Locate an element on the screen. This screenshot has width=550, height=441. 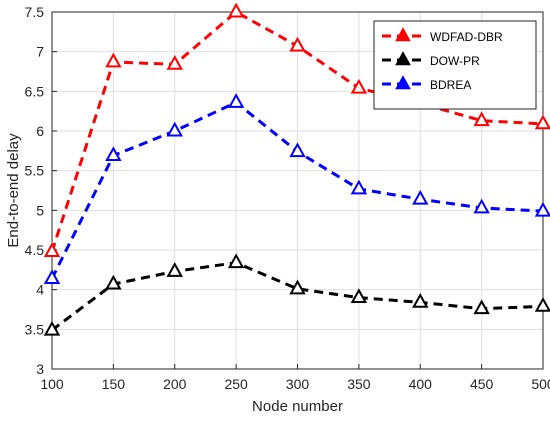
y-tick-label: 6.5 is located at coordinates (35, 91).